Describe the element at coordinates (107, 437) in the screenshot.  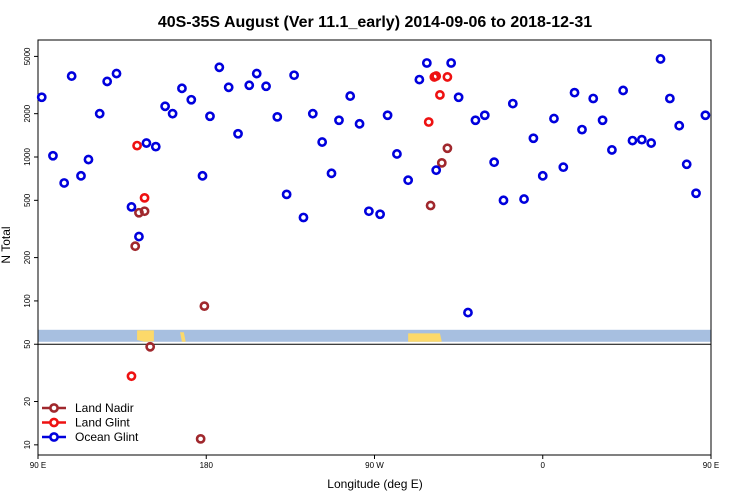
I see `legend-label: Ocean Glint` at that location.